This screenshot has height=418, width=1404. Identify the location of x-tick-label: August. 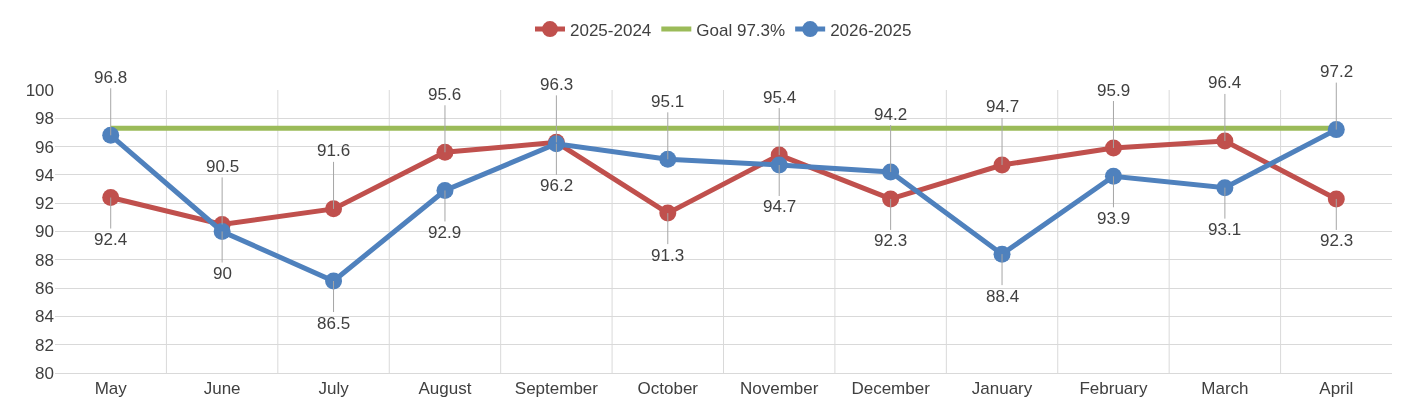
(445, 389).